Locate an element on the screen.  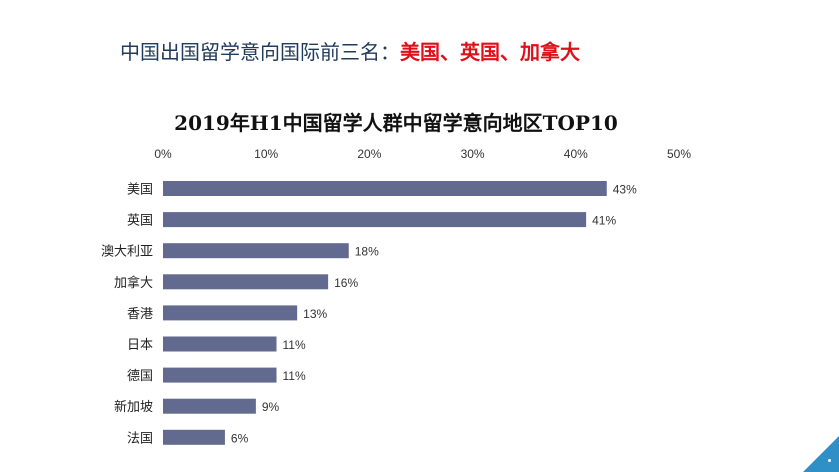
category-label: 澳大利亚 is located at coordinates (127, 252).